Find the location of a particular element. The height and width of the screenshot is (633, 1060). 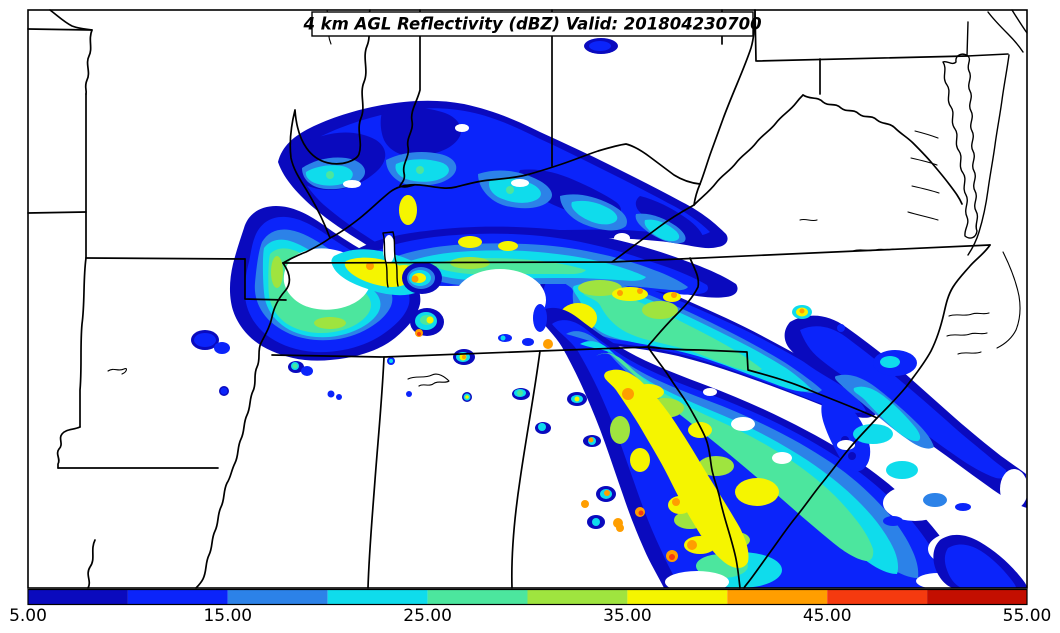

chesapeake-bay-coastline is located at coordinates (985, 132).